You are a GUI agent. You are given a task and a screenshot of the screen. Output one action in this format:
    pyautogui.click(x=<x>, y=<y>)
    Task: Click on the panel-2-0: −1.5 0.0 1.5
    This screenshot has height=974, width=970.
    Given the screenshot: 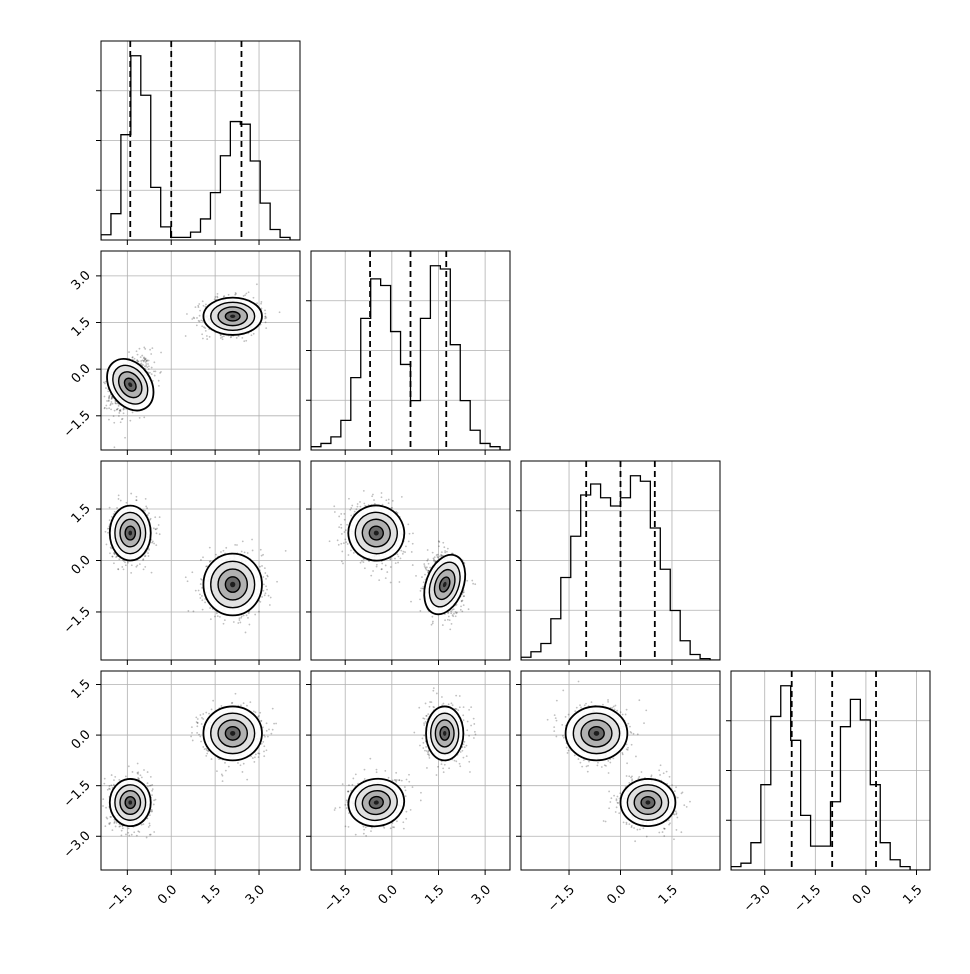 What is the action you would take?
    pyautogui.click(x=180, y=563)
    